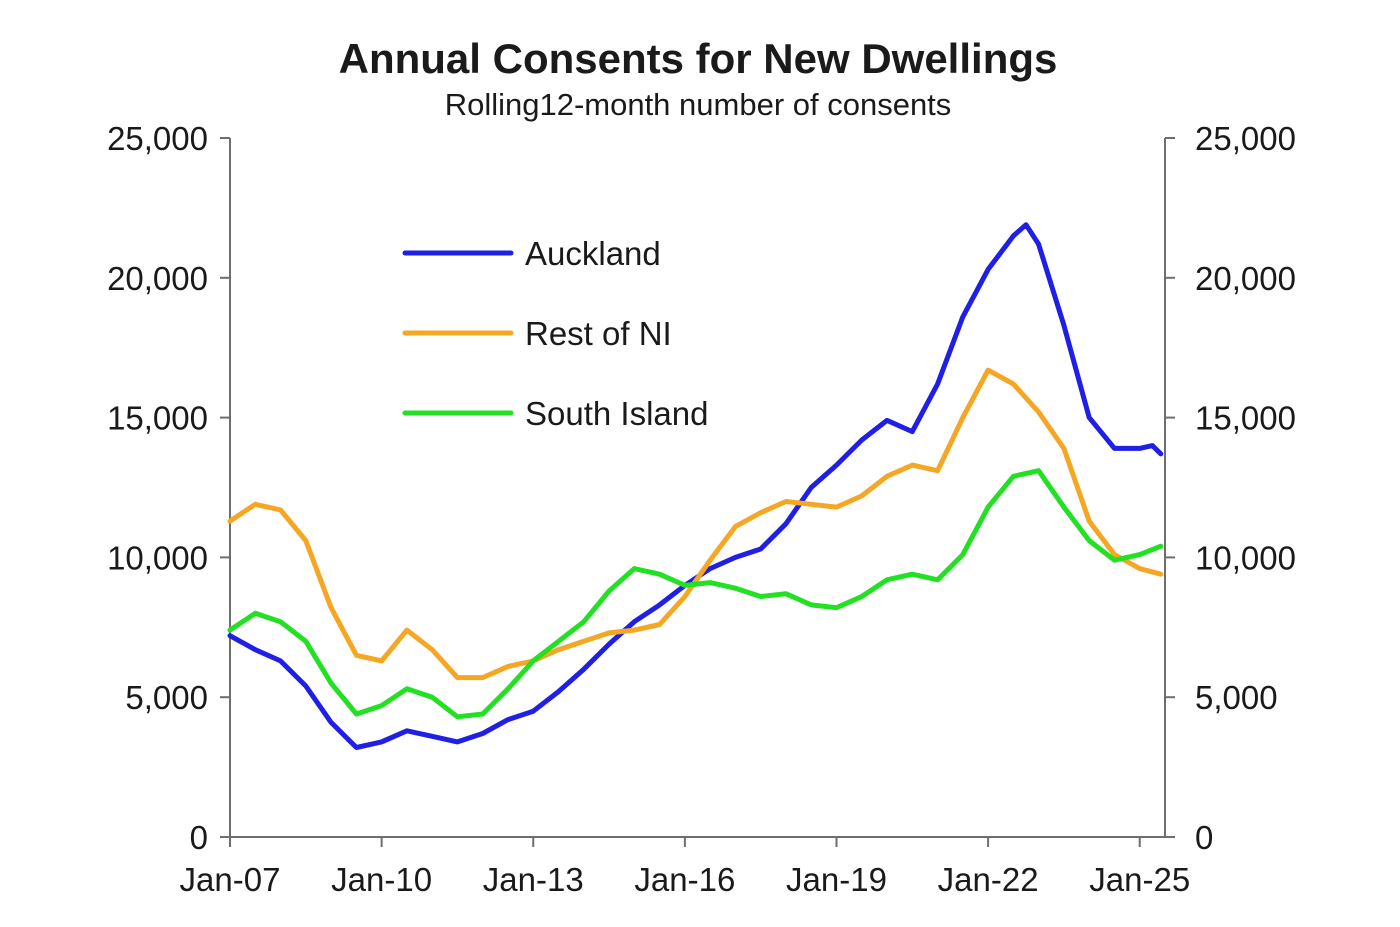  I want to click on chart-subtitle: Rolling12-month number of consents, so click(698, 104).